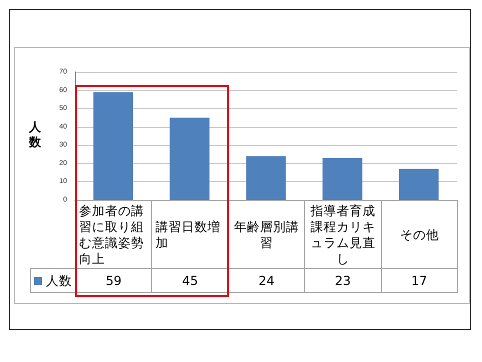  I want to click on data-label: 23, so click(343, 280).